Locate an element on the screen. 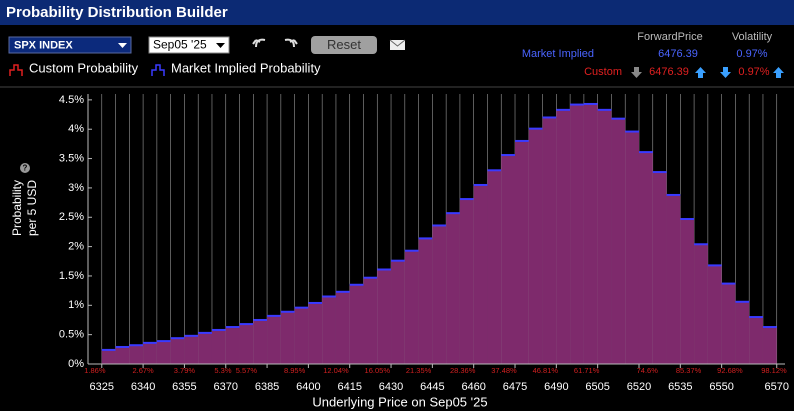  x-tick-label: 6400 is located at coordinates (308, 387).